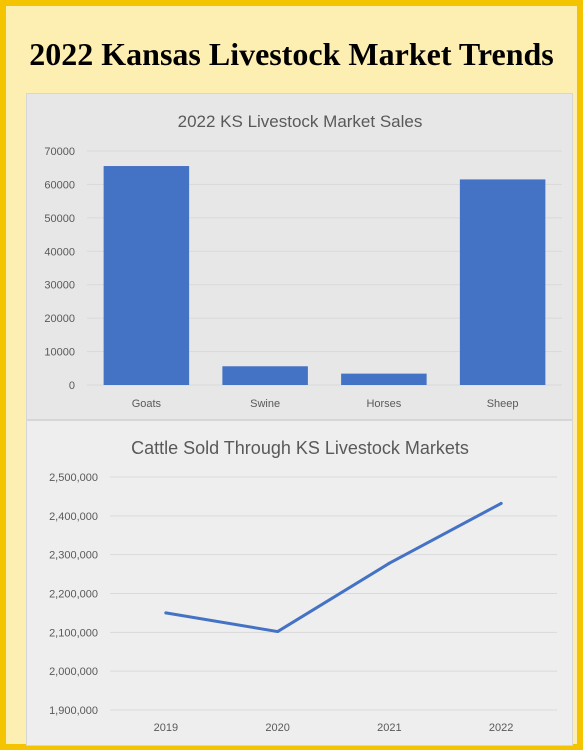 This screenshot has width=583, height=750. I want to click on bar-goats, so click(146, 275).